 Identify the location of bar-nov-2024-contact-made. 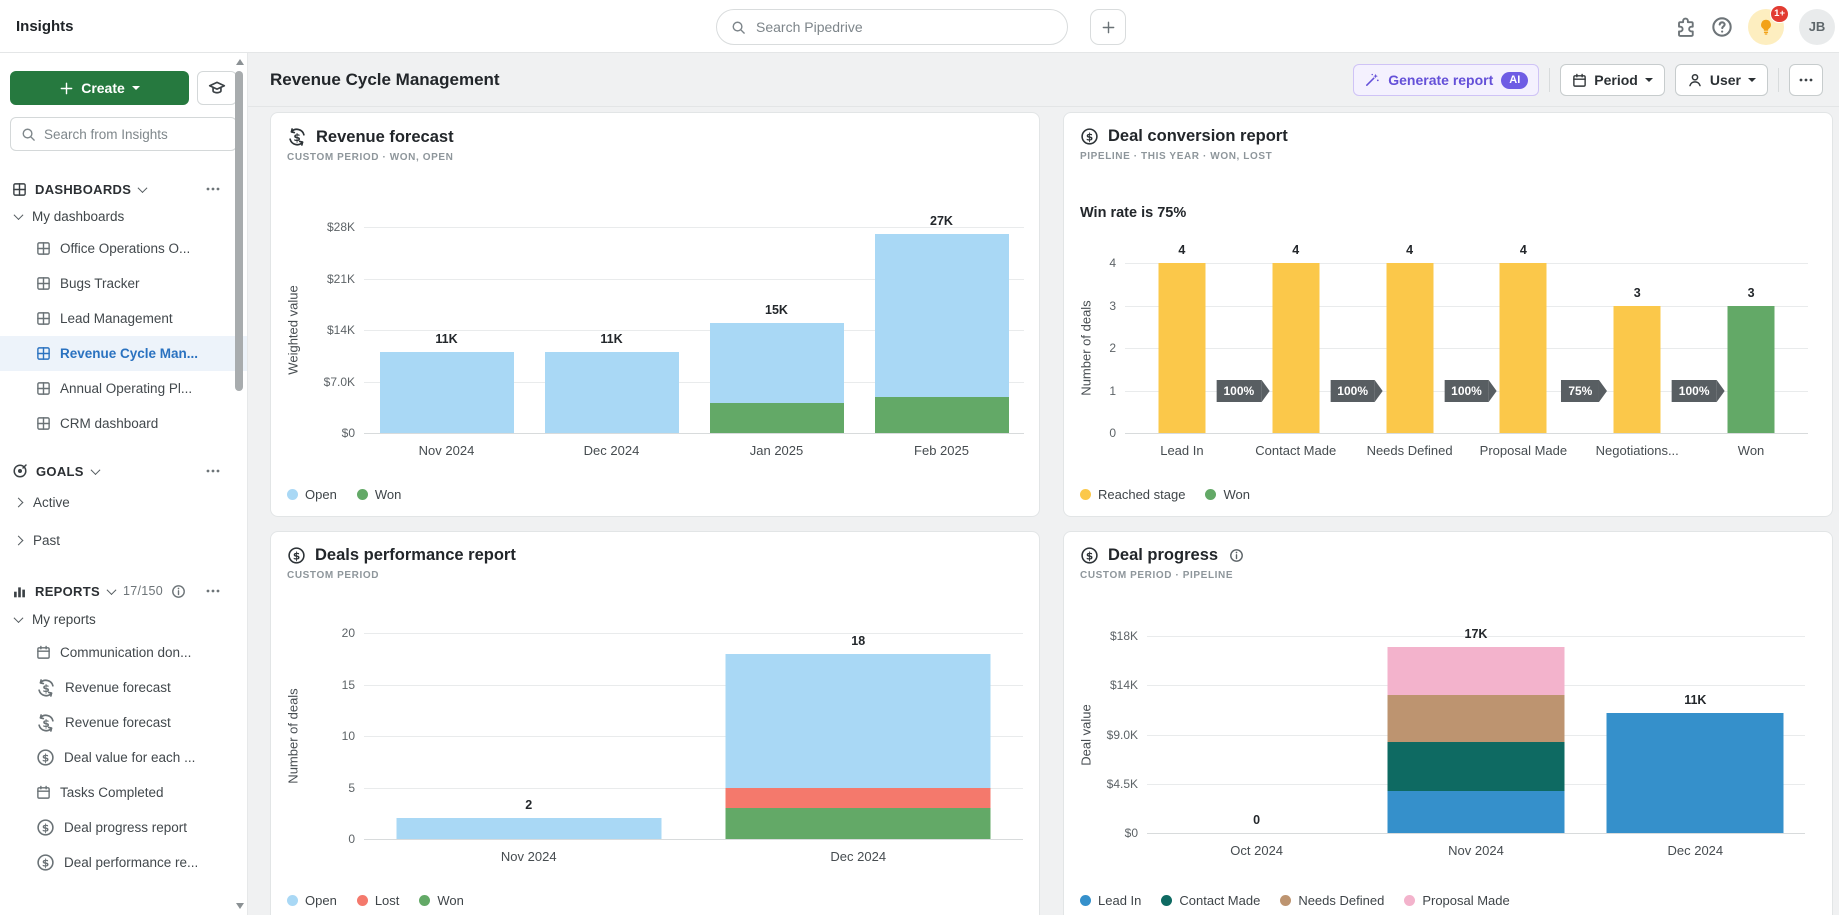
(1476, 767).